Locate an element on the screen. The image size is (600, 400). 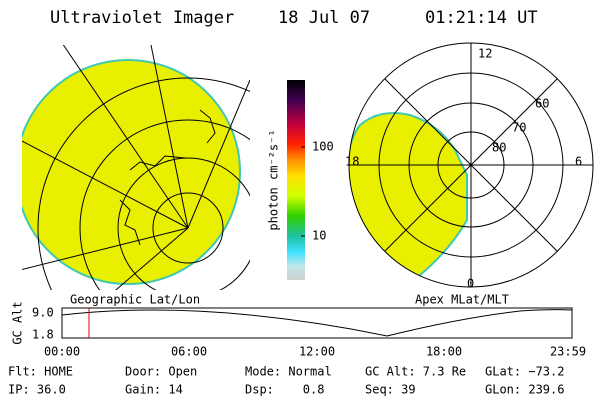
status-field: GLat: −73.2 is located at coordinates (524, 372).